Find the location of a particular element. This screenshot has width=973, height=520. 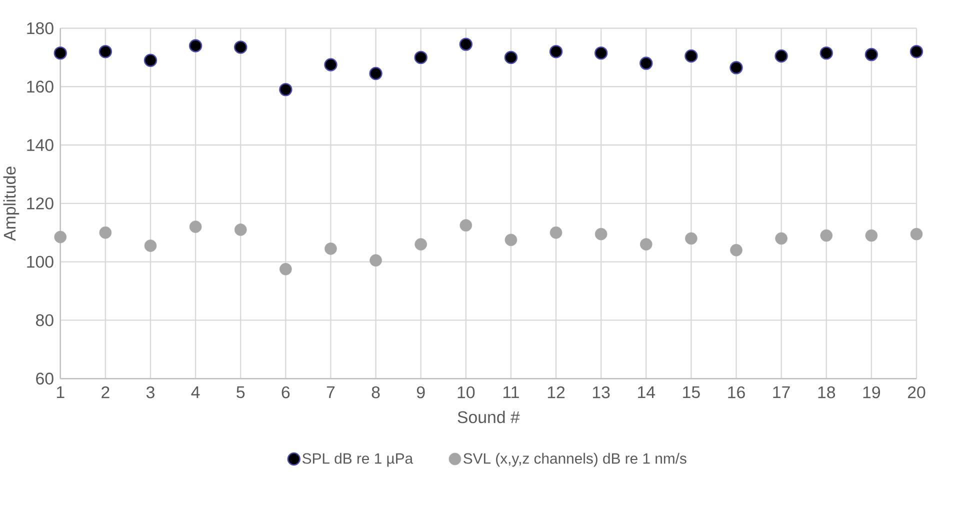

x-tick-label: 13 is located at coordinates (601, 392).